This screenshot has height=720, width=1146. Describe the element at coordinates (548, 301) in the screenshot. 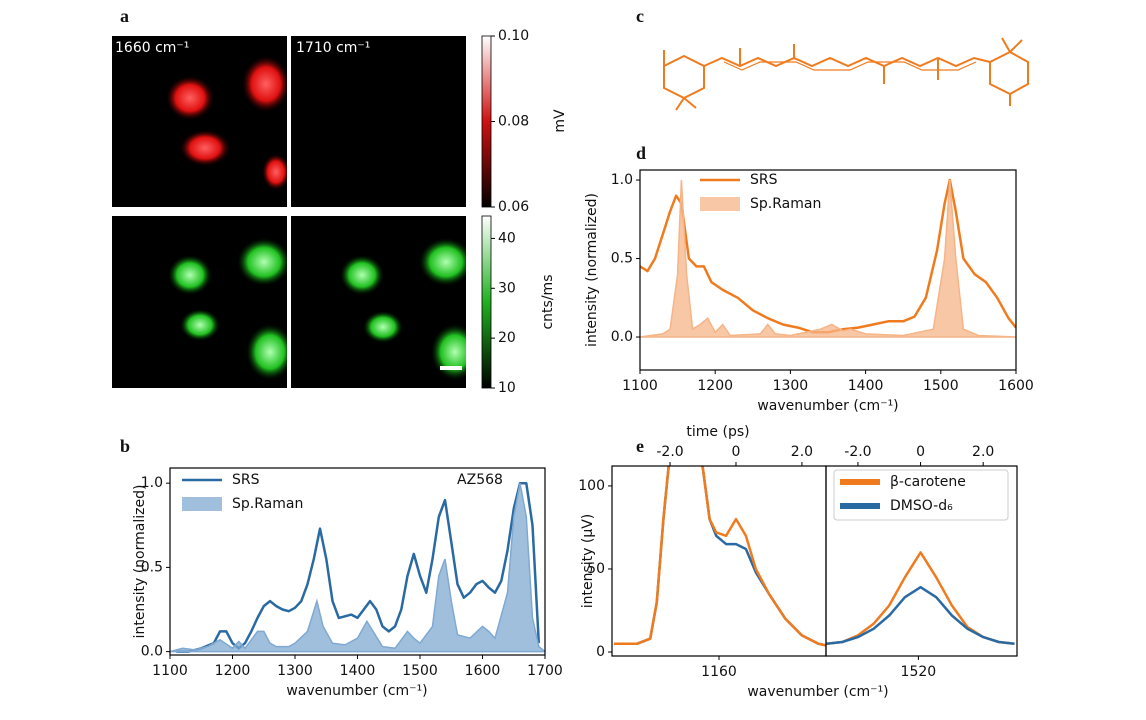

I see `colorbar-label: cnts/ms` at that location.